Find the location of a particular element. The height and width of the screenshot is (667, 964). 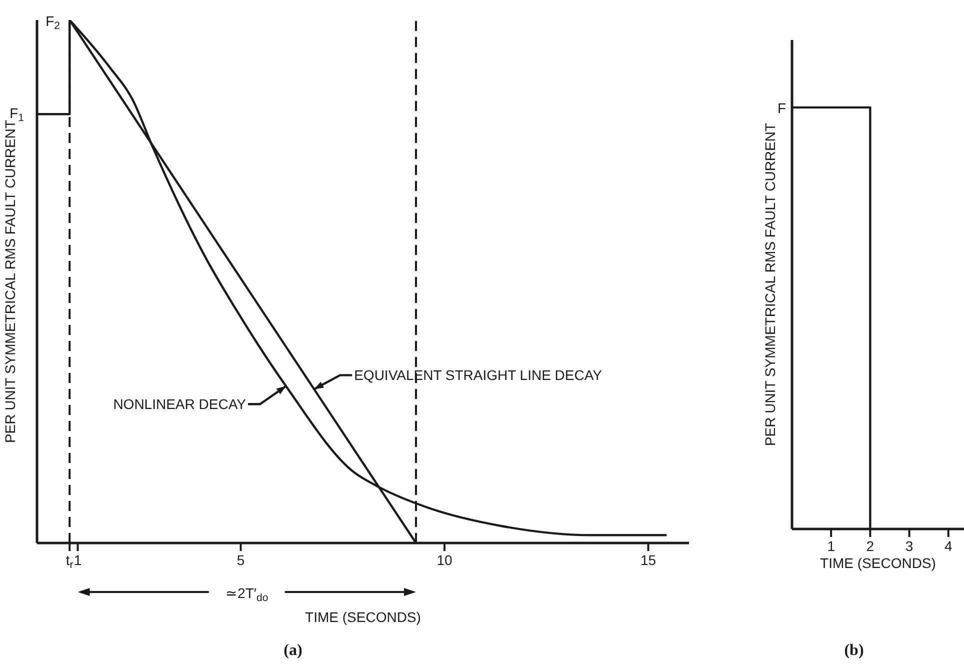

x-tick-label: 4 is located at coordinates (948, 546).